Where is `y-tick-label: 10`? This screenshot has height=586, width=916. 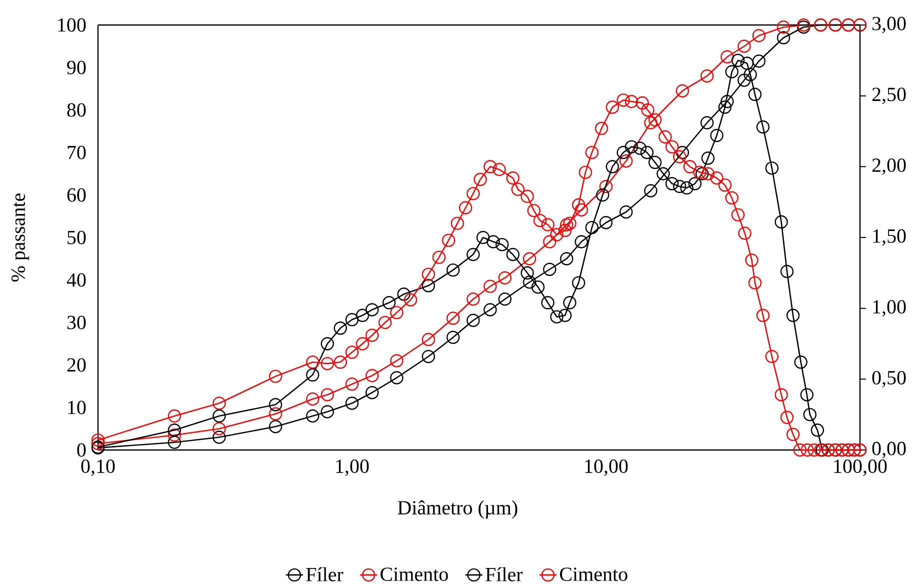
y-tick-label: 10 is located at coordinates (77, 407).